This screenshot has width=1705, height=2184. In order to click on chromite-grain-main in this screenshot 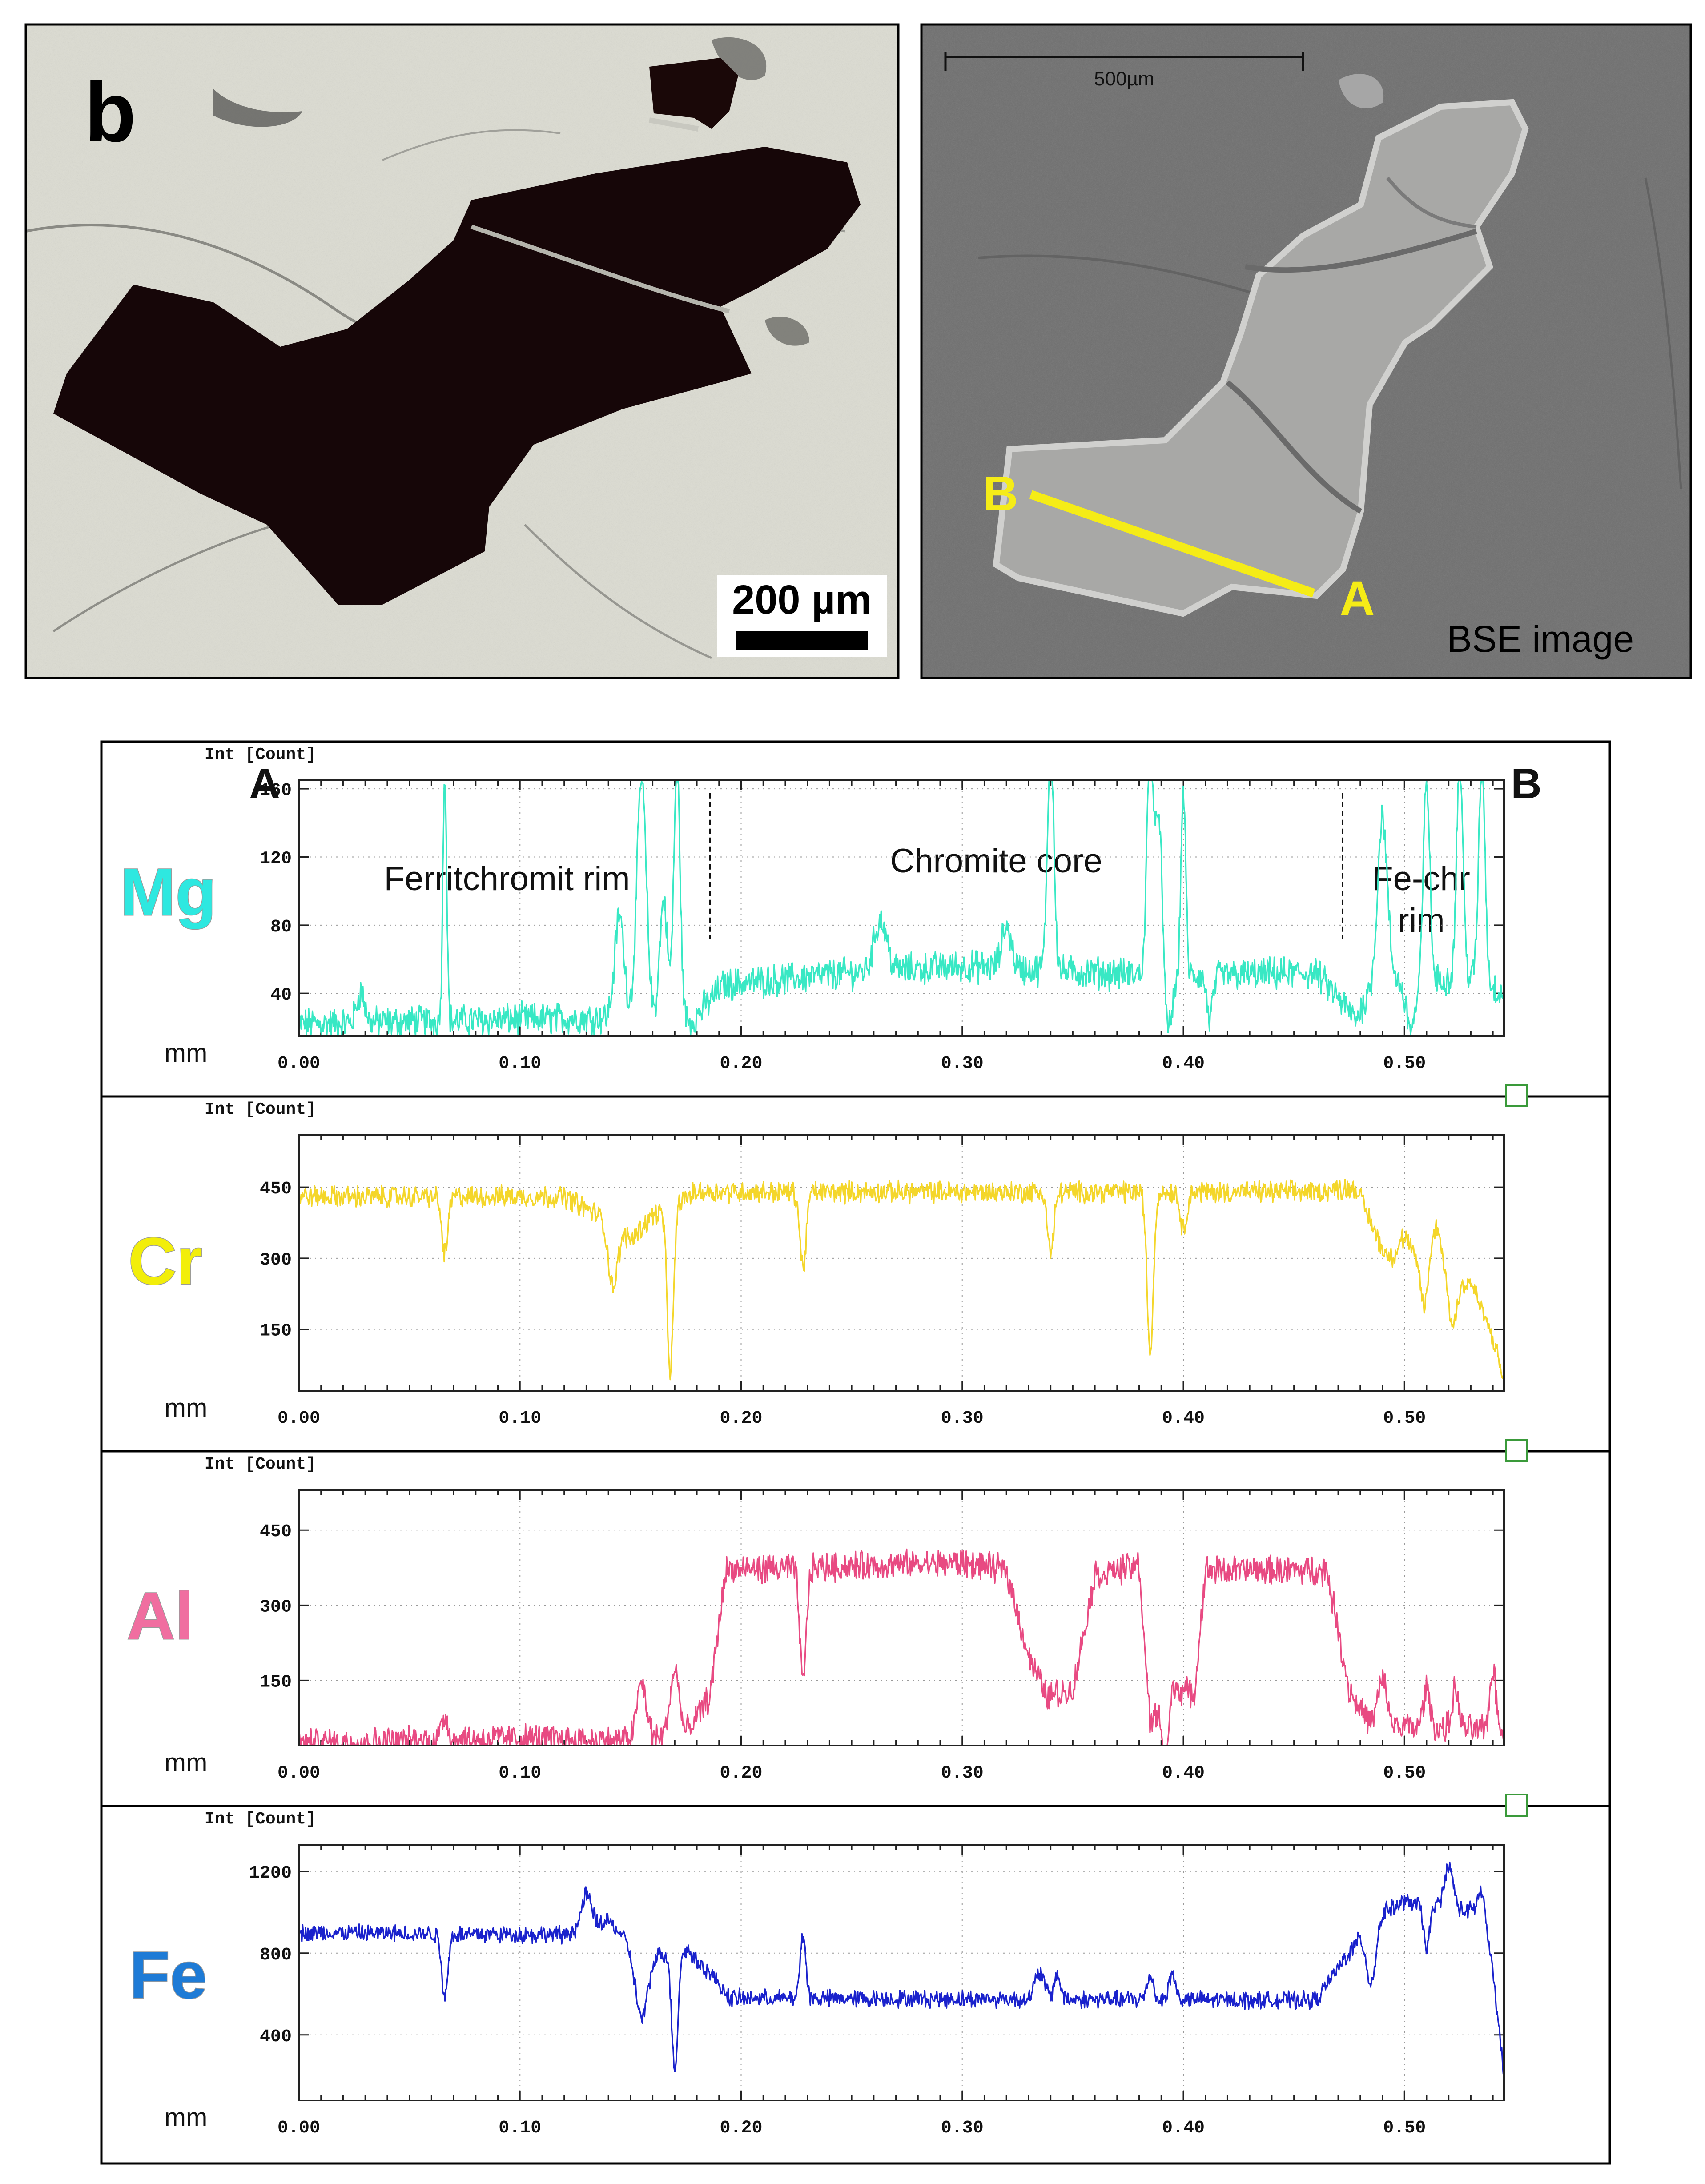, I will do `click(457, 376)`.